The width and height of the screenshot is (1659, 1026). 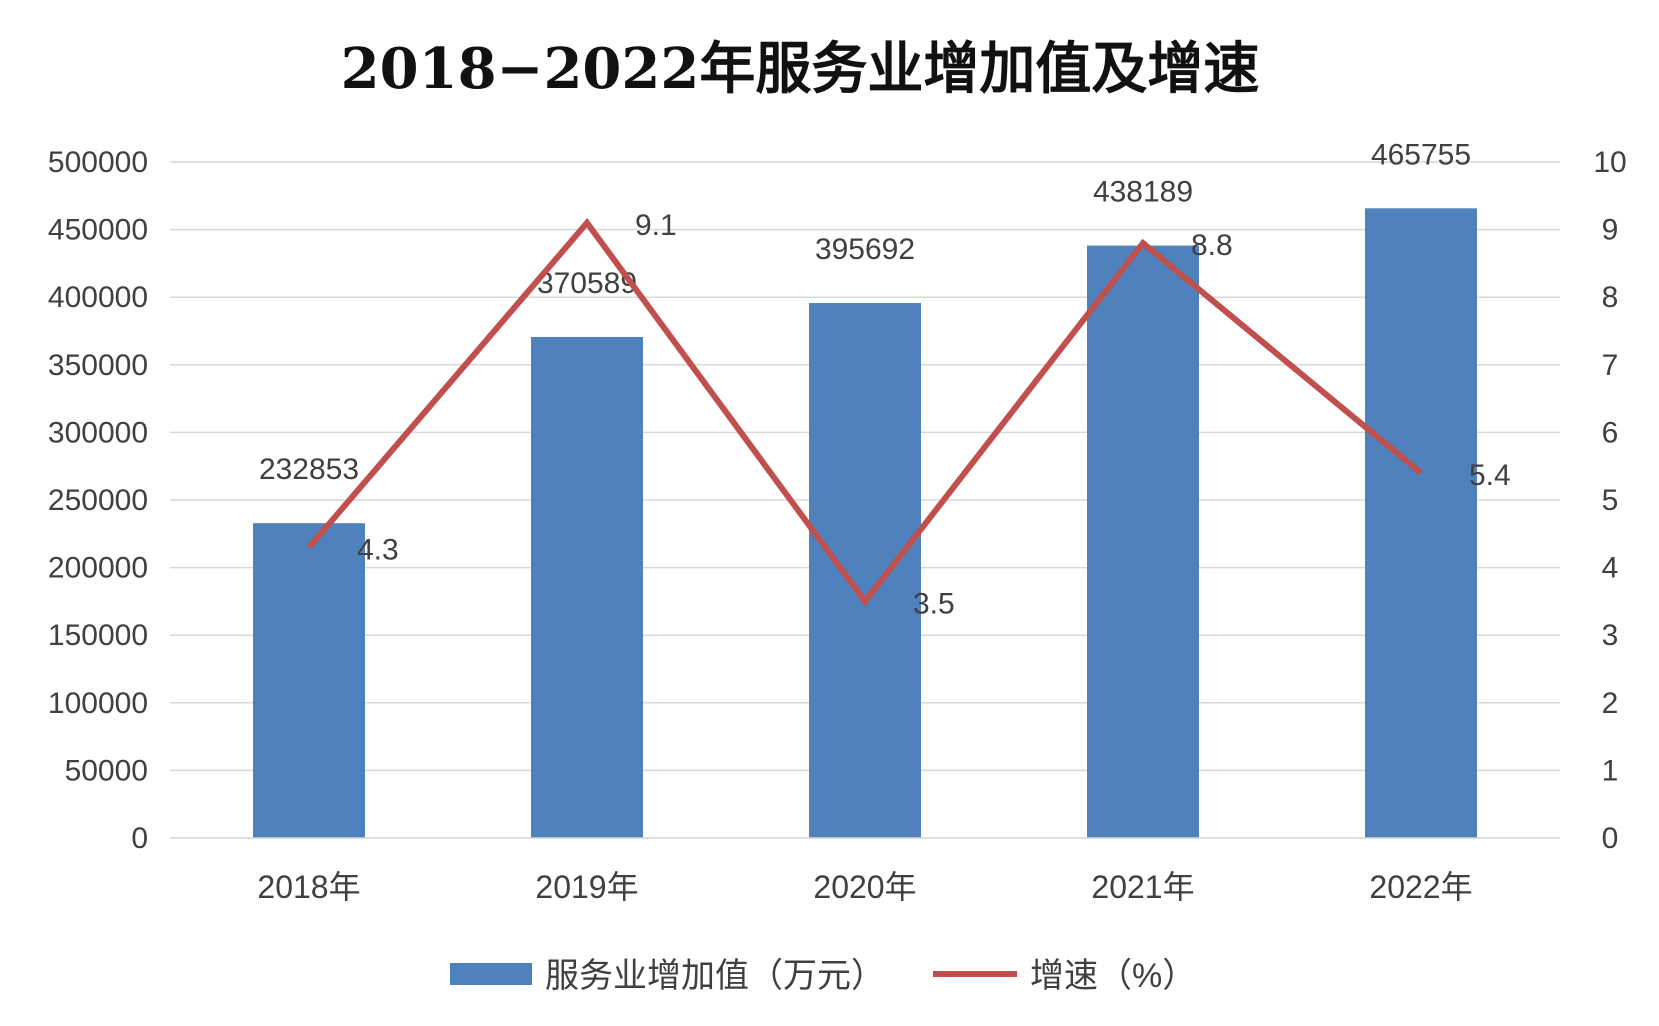 What do you see at coordinates (1490, 475) in the screenshot?
I see `line-data-label: 5.4` at bounding box center [1490, 475].